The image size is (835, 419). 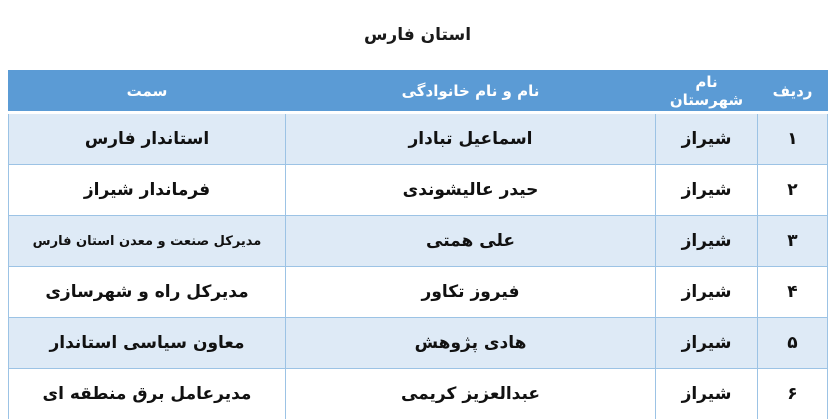 I want to click on cell-full-name: هادی پژوهش, so click(x=470, y=343).